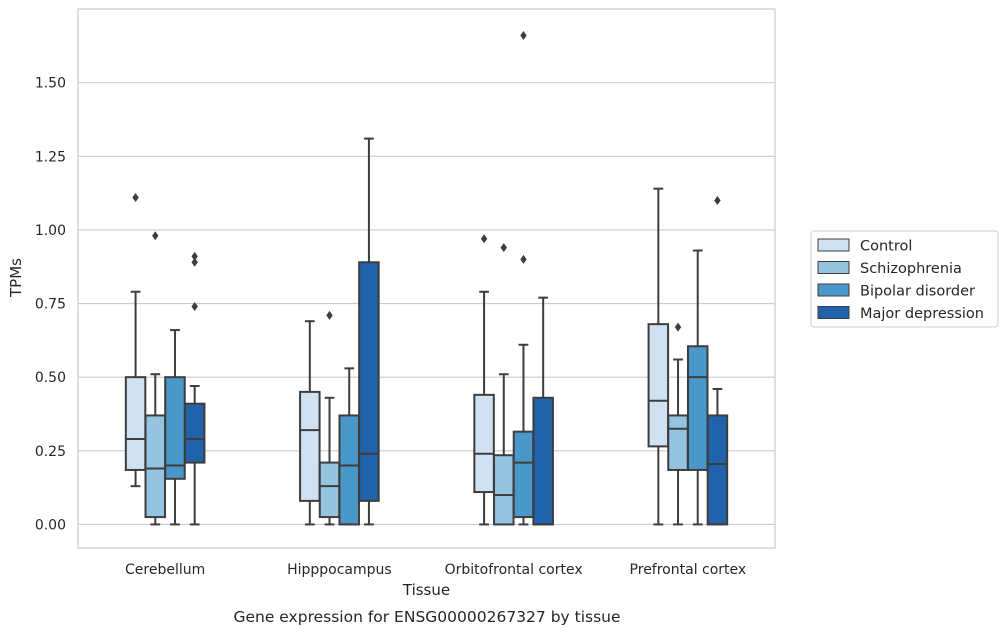 The height and width of the screenshot is (634, 1007). I want to click on legend-frame, so click(904, 279).